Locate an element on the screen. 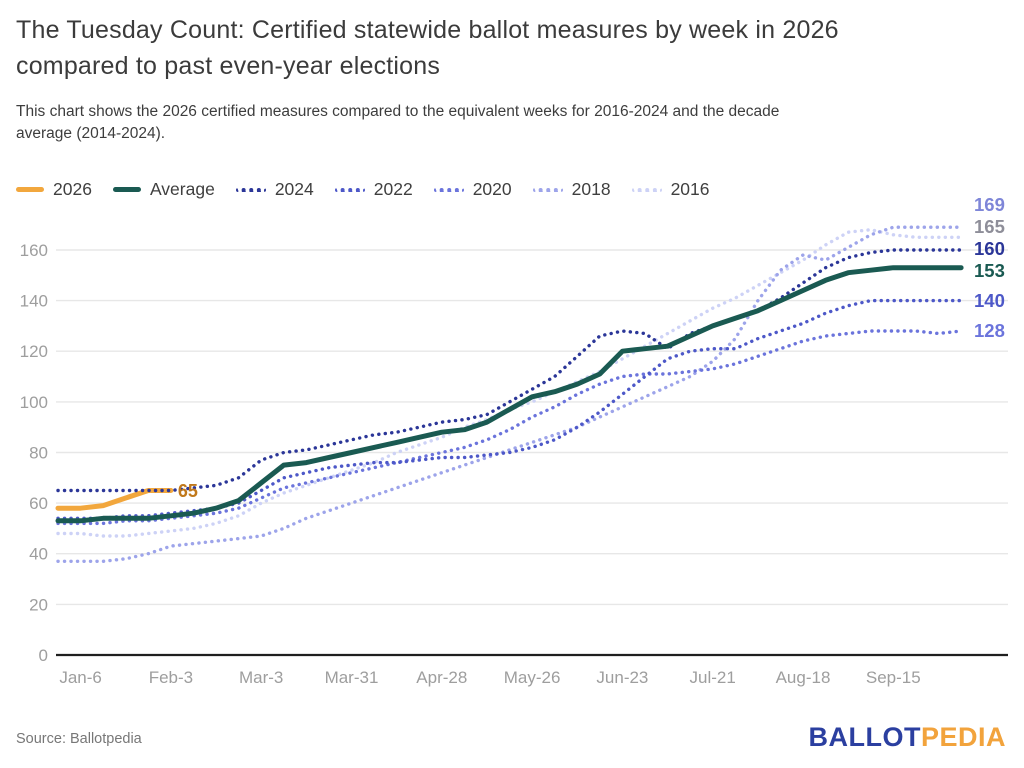 Image resolution: width=1024 pixels, height=768 pixels. x-tick-label: Mar-31 is located at coordinates (352, 677).